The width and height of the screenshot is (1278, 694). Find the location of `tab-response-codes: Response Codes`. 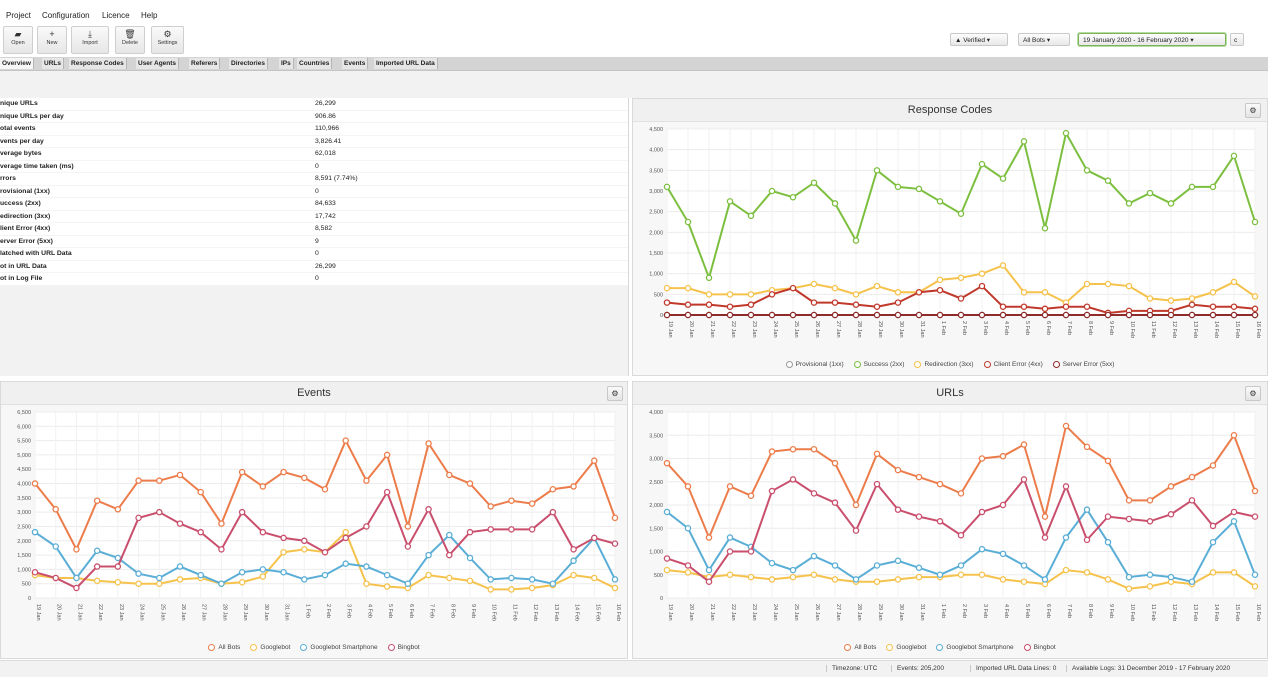

tab-response-codes: Response Codes is located at coordinates (98, 63).